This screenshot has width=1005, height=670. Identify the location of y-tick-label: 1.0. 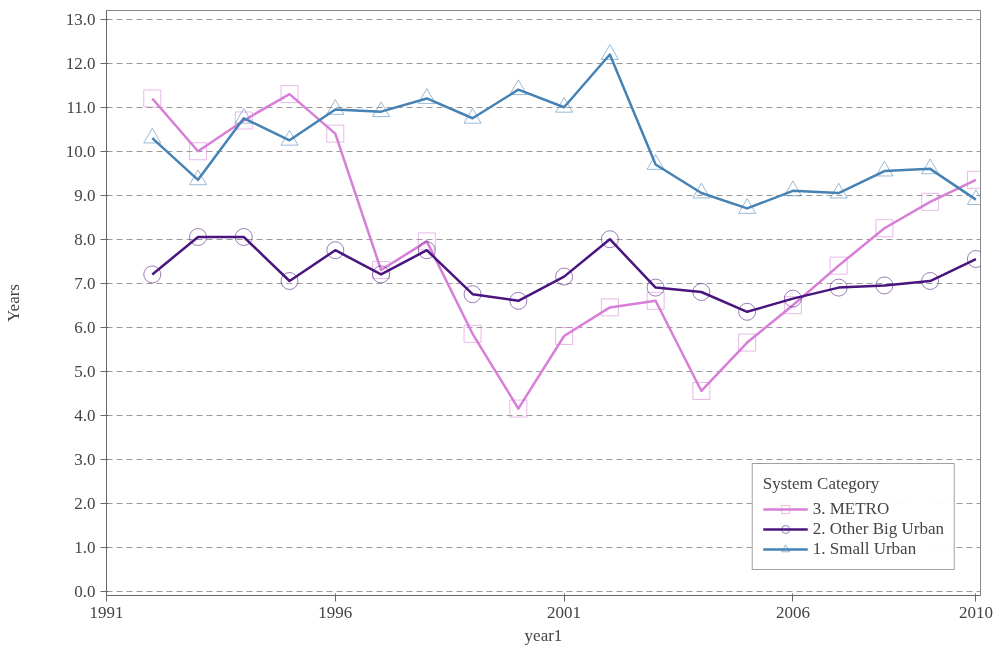
(85, 547).